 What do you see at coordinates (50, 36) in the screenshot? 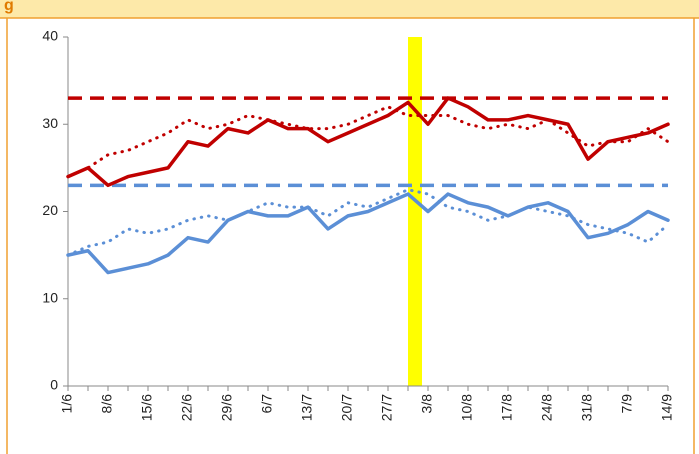
I see `y-tick-label: 40` at bounding box center [50, 36].